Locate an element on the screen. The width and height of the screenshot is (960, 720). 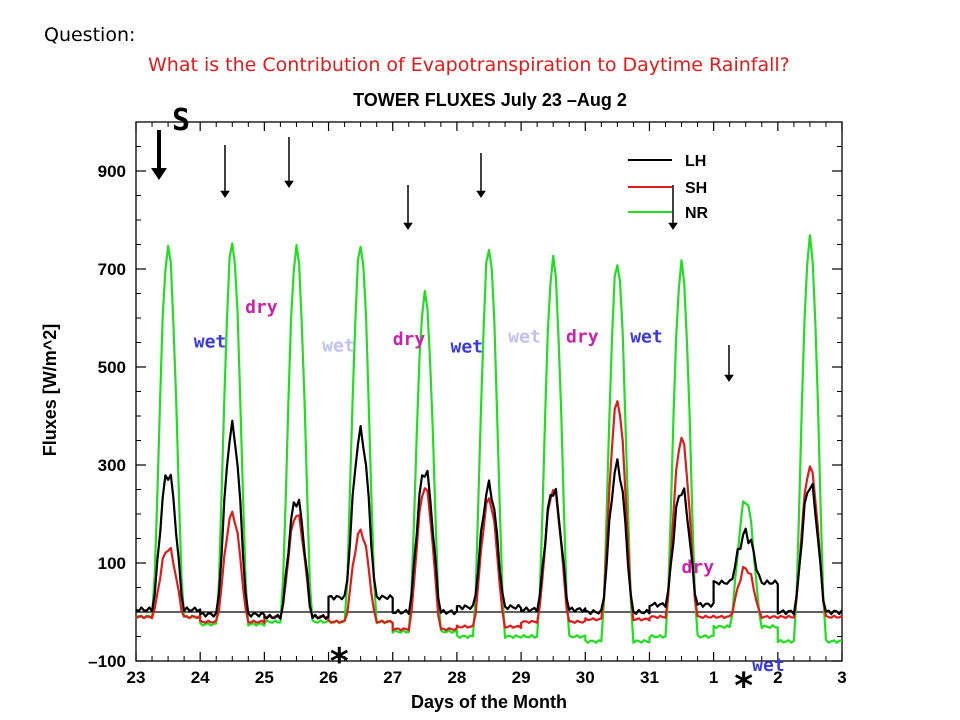
x-tick-label: 23 is located at coordinates (136, 677).